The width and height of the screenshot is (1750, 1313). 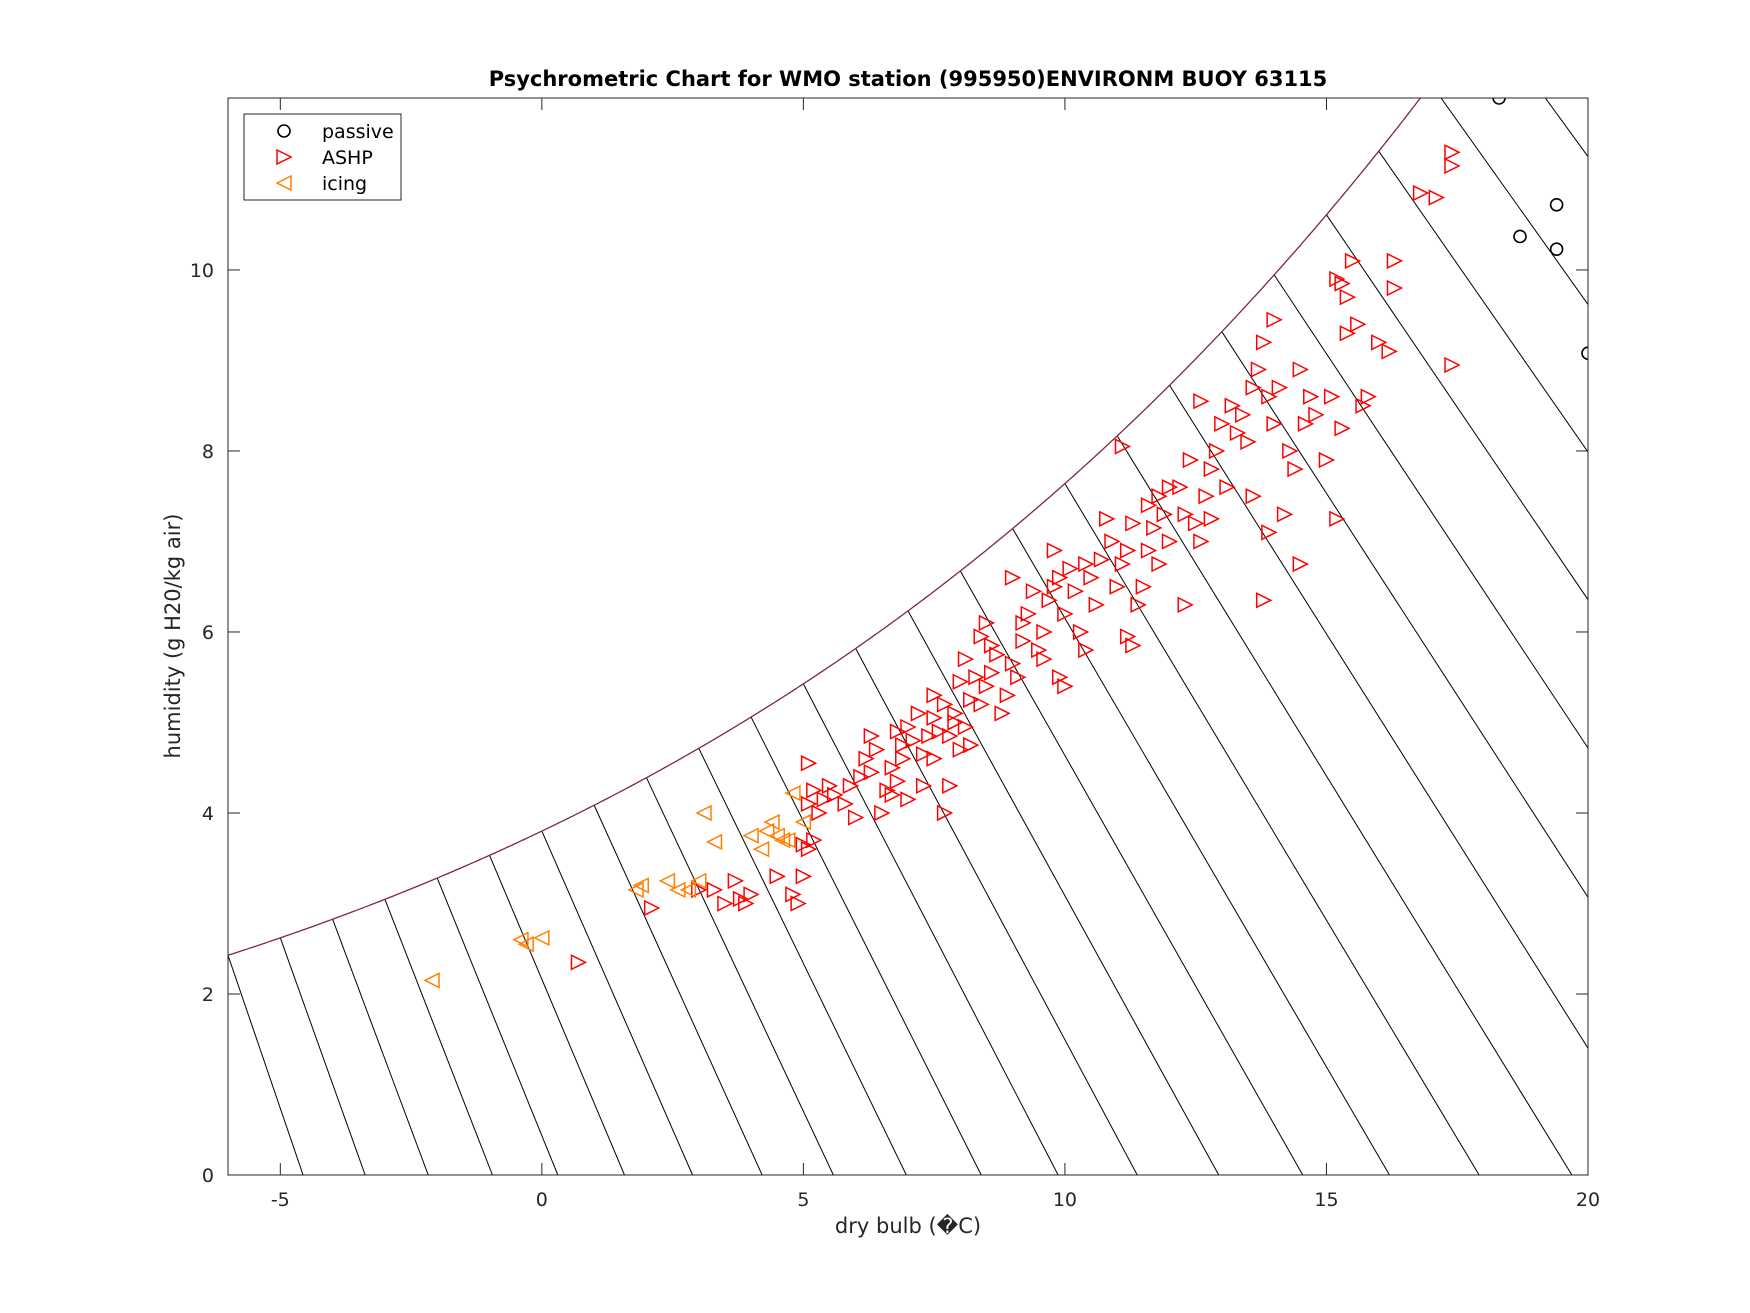 What do you see at coordinates (284, 158) in the screenshot?
I see `legend-markers` at bounding box center [284, 158].